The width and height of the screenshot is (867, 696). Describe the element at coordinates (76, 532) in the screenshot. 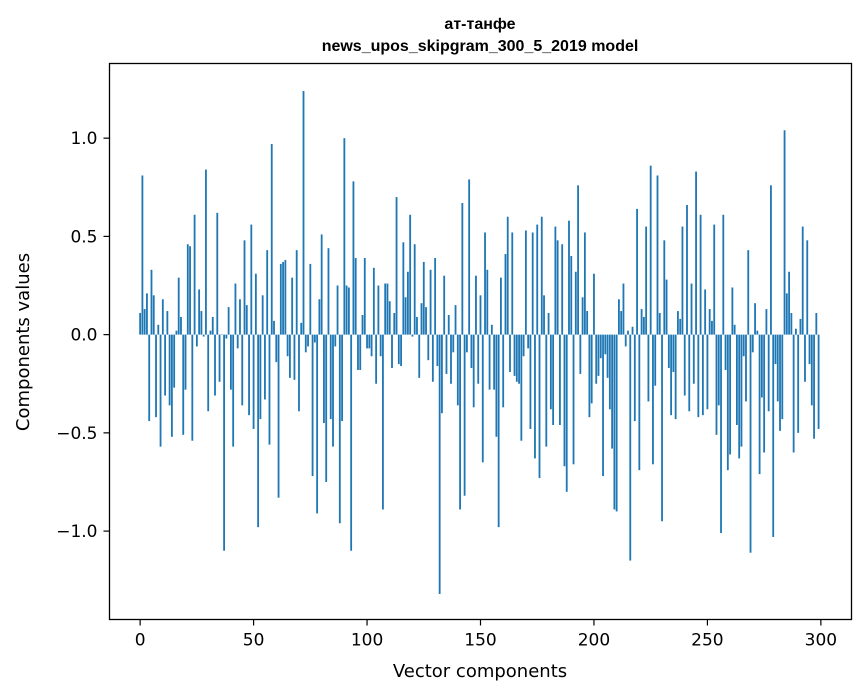

I see `y-tick-label: −1.0` at that location.